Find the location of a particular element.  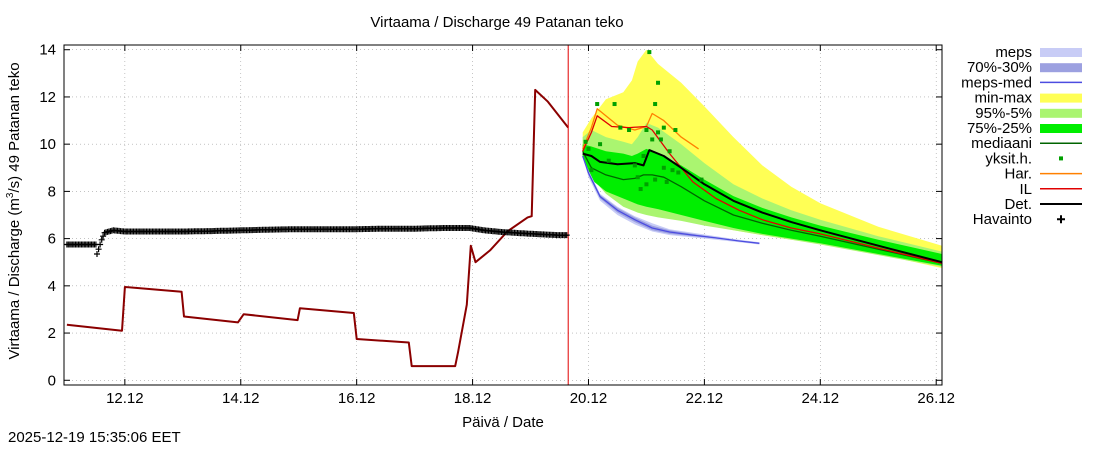

x-axis-label: Päivä / Date is located at coordinates (503, 422).